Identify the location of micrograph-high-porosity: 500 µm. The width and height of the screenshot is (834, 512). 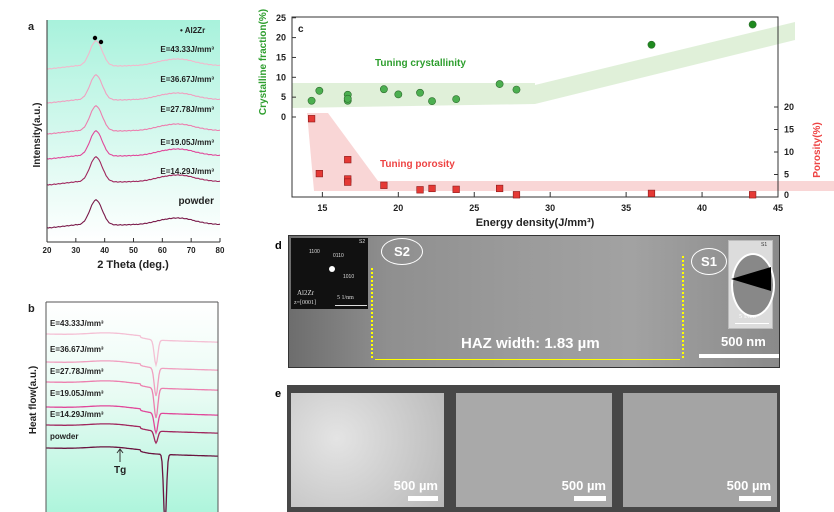
(367, 450).